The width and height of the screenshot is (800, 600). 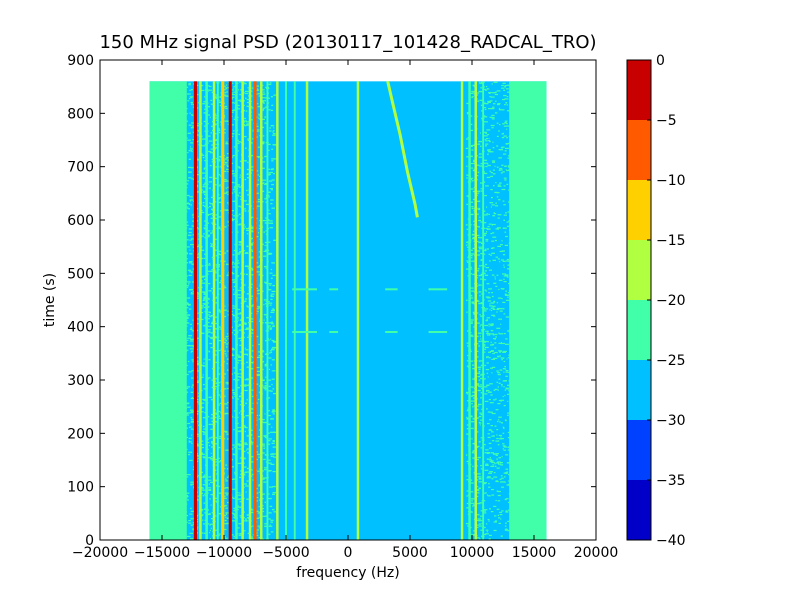 What do you see at coordinates (671, 481) in the screenshot?
I see `colorbar-tick-label-1: −35` at bounding box center [671, 481].